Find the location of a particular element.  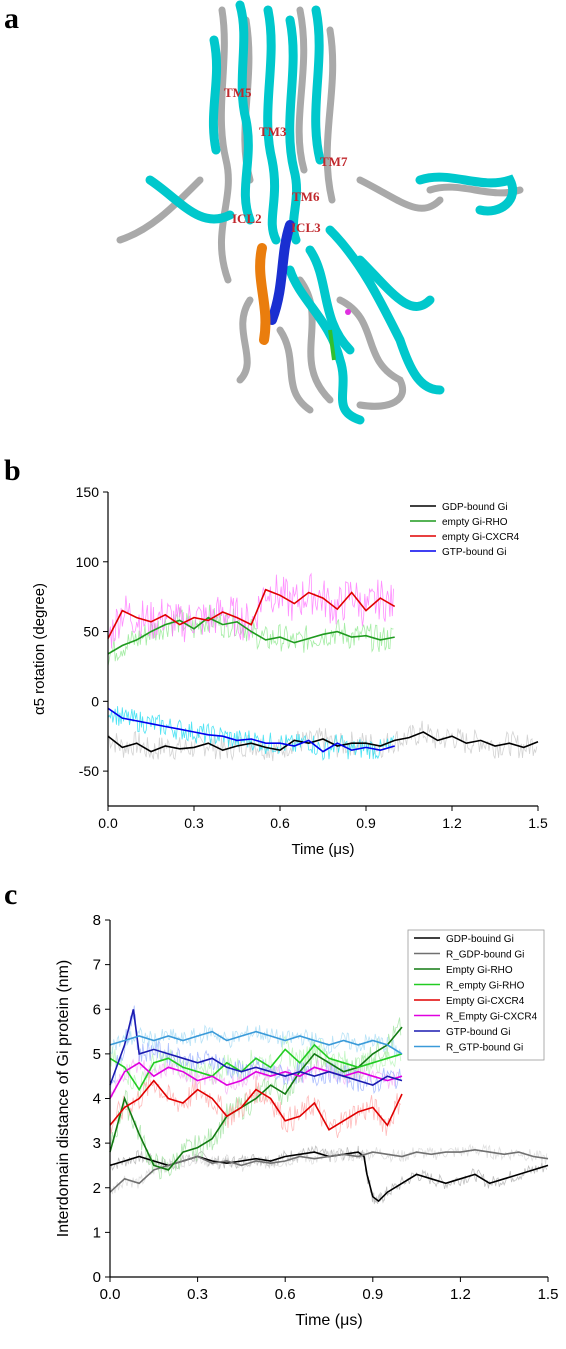

legend-label: empty Gi-CXCR4 is located at coordinates (481, 537).